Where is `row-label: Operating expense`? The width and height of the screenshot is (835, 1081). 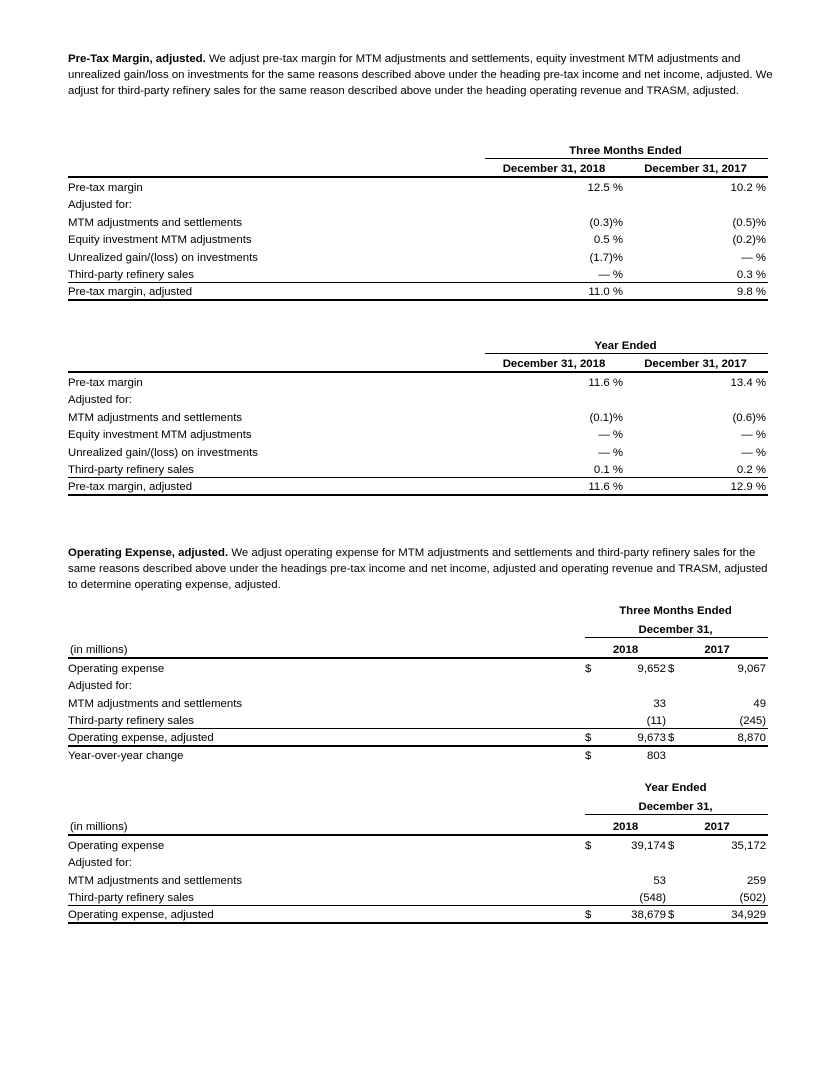 row-label: Operating expense is located at coordinates (116, 845).